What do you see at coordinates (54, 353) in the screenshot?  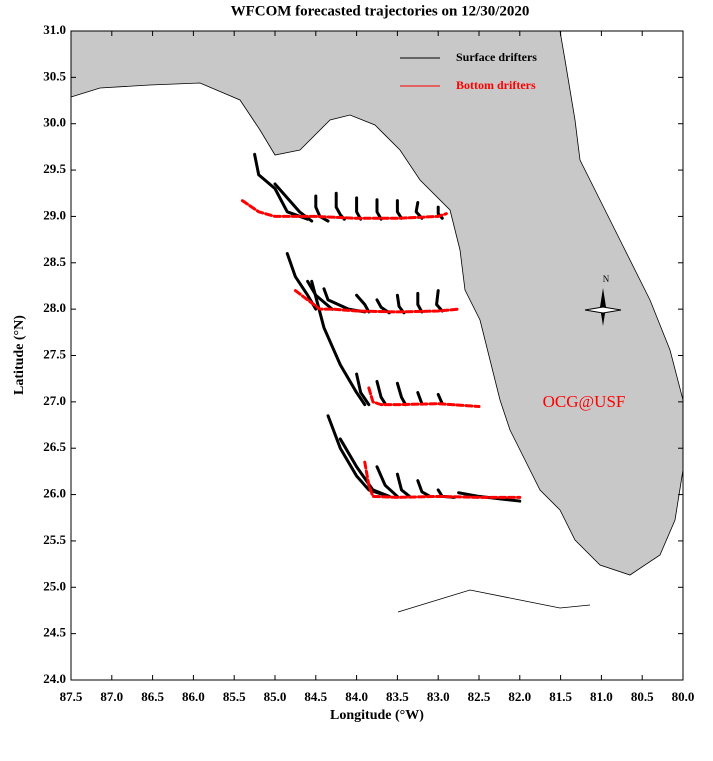 I see `y-tick-label: 27.5` at bounding box center [54, 353].